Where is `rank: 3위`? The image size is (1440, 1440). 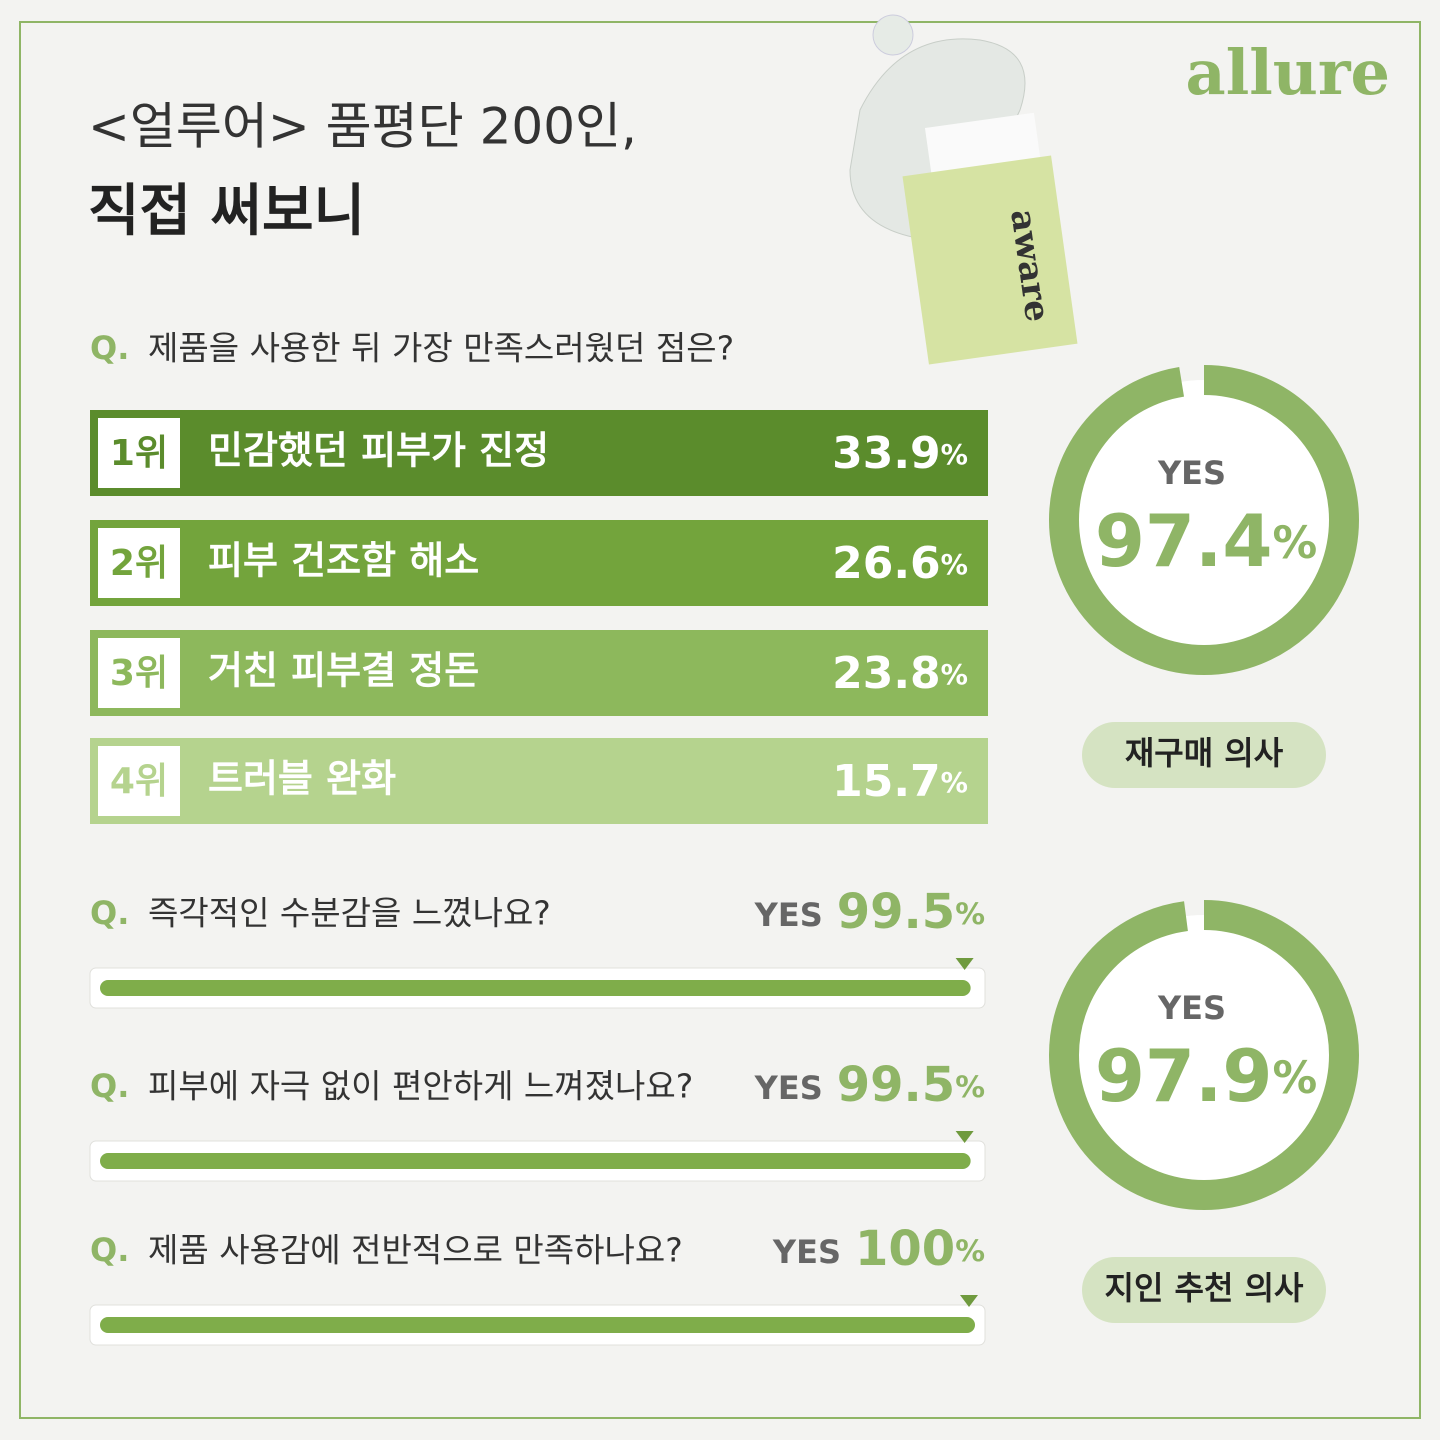
rank: 3위 is located at coordinates (139, 673).